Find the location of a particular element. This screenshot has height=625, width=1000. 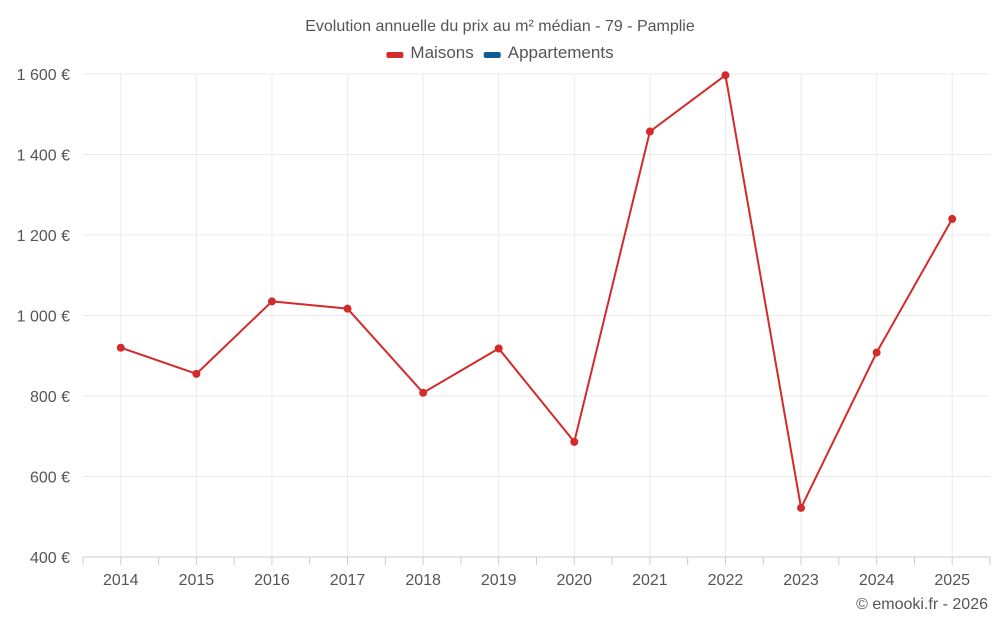

y-tick-label: 1 000 € is located at coordinates (43, 317).